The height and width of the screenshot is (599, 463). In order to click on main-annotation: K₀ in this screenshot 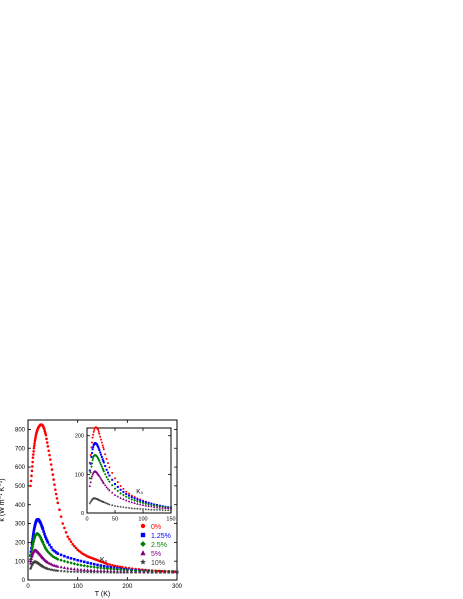, I will do `click(104, 560)`.